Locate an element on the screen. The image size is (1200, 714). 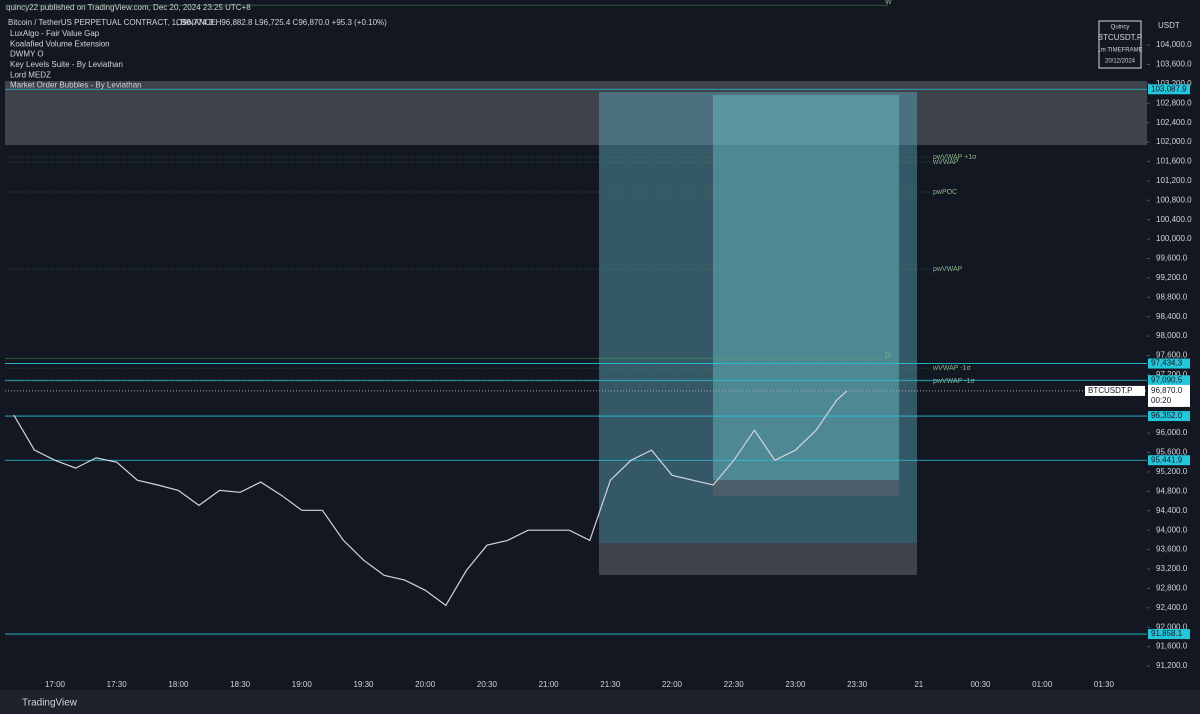
y-tick-label: 98,400.0 is located at coordinates (1172, 316).